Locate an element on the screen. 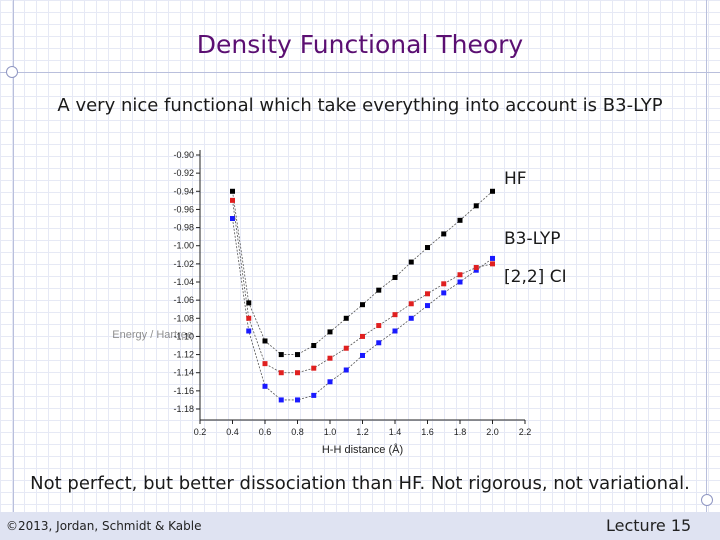  y-tick-label: -1.10 is located at coordinates (183, 336).